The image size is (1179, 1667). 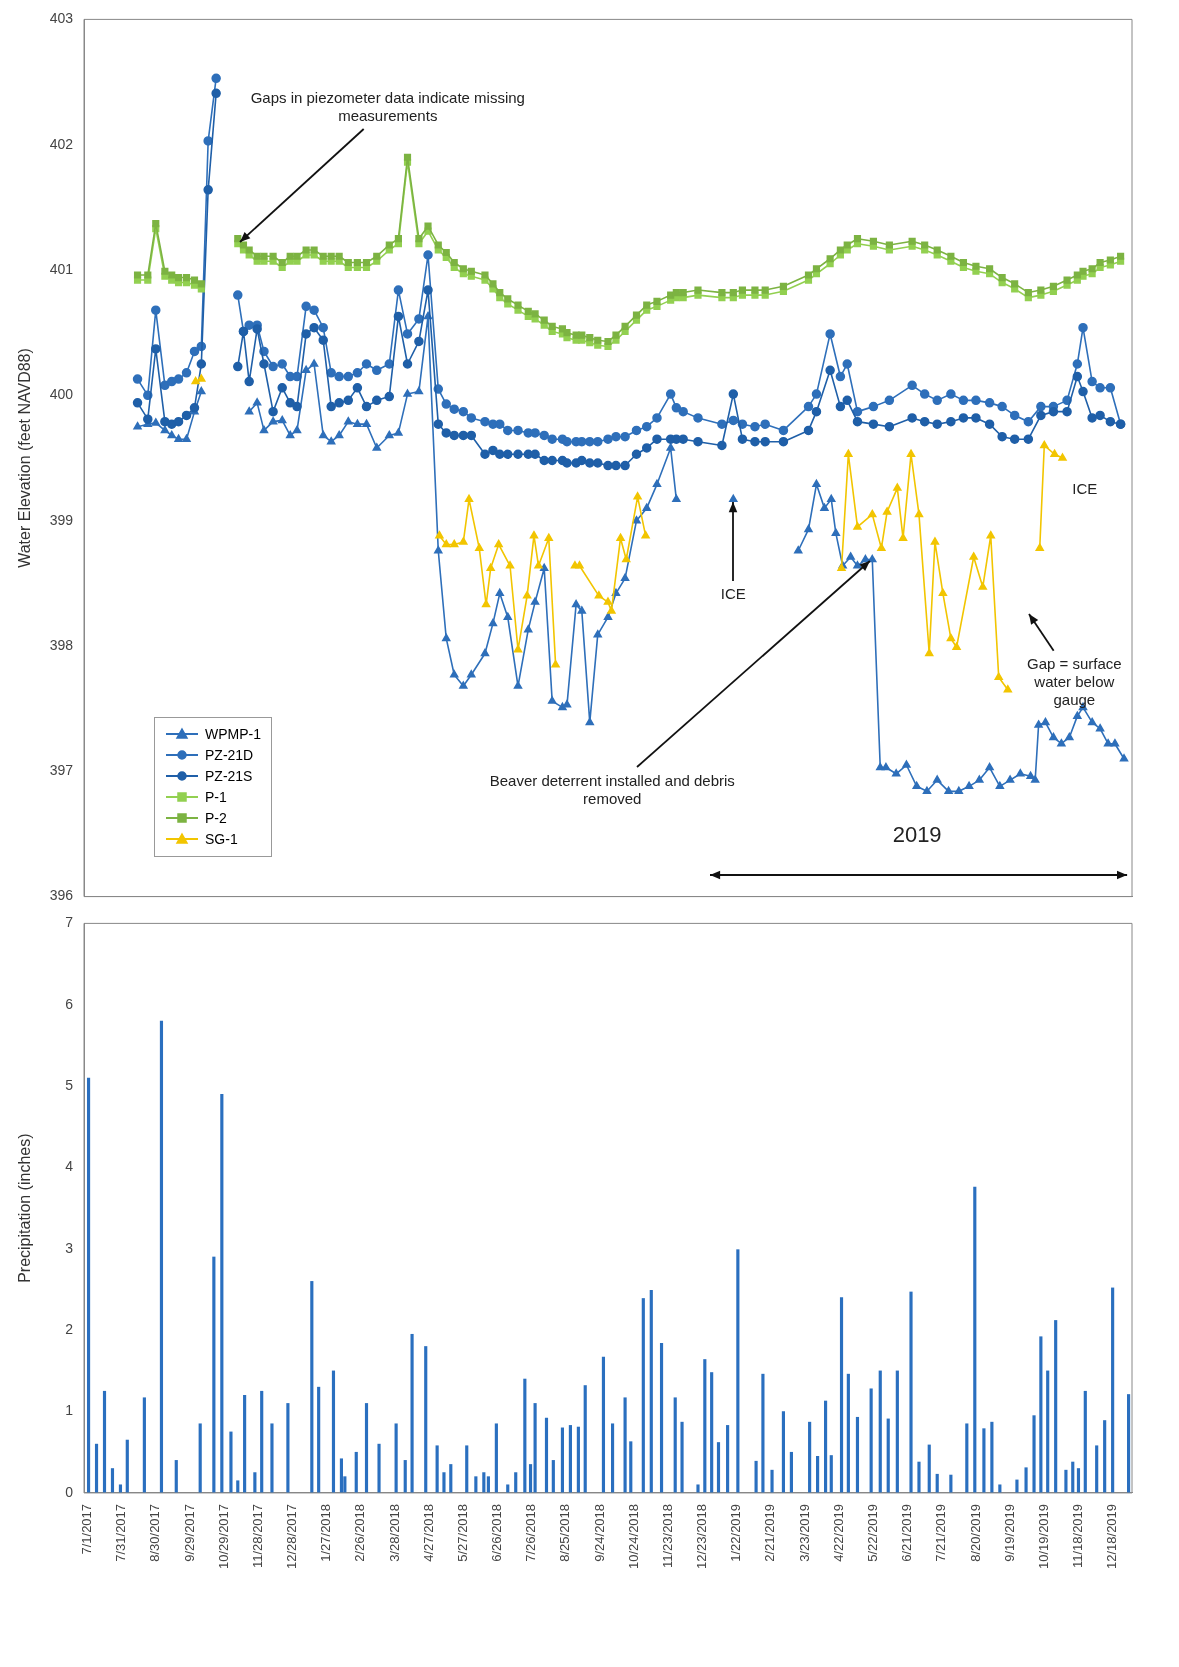 I want to click on x-tick-label: 6/26/2018, so click(x=497, y=1532).